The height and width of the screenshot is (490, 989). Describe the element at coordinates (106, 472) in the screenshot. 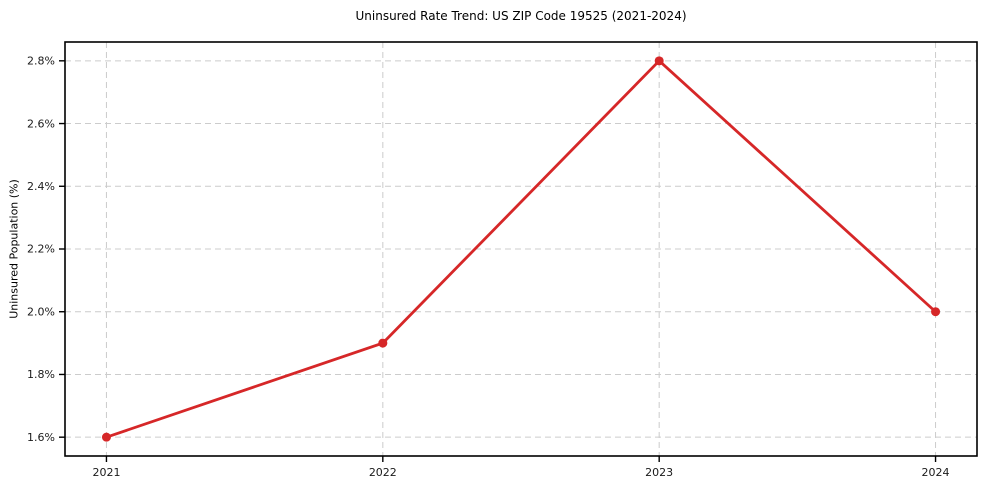

I see `x-tick-label: 2021` at that location.